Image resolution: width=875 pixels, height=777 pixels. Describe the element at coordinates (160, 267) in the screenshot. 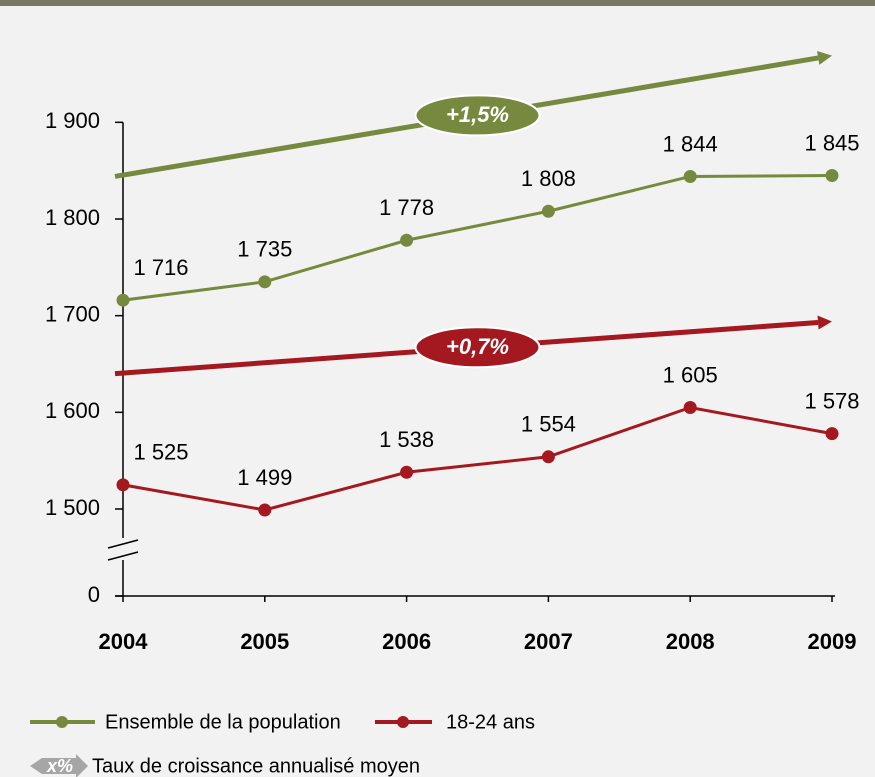

I see `data-label: 1 716` at that location.